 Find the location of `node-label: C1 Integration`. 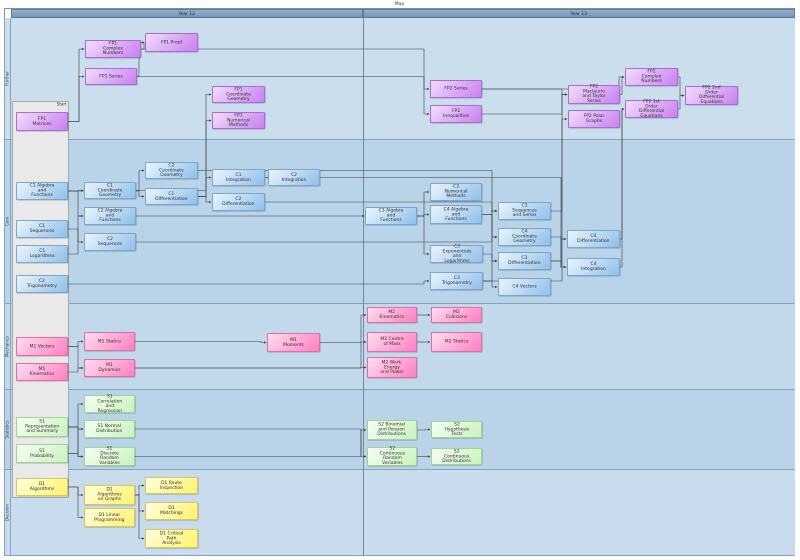

node-label: C1 Integration is located at coordinates (238, 177).